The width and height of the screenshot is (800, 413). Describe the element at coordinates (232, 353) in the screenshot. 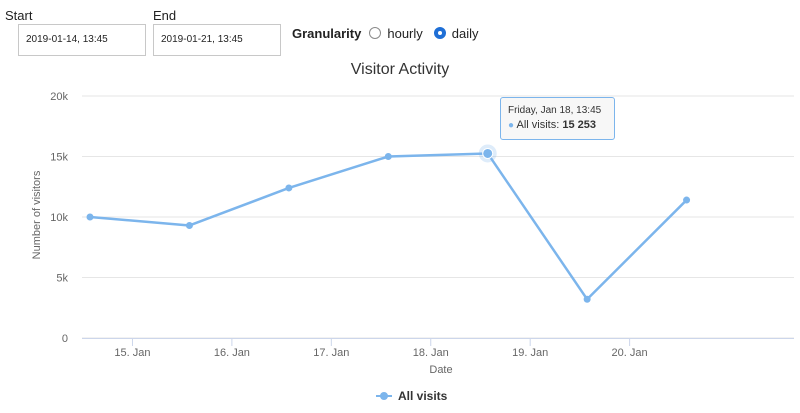

I see `x-tick-label-1: 16. Jan` at that location.